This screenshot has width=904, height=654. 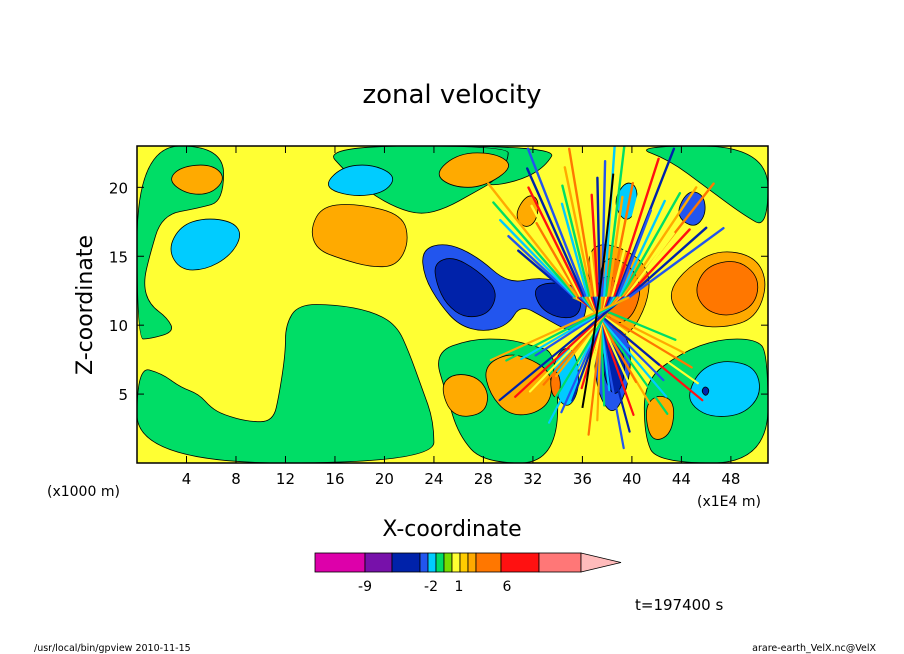 I want to click on colorbar-label: -2, so click(x=431, y=587).